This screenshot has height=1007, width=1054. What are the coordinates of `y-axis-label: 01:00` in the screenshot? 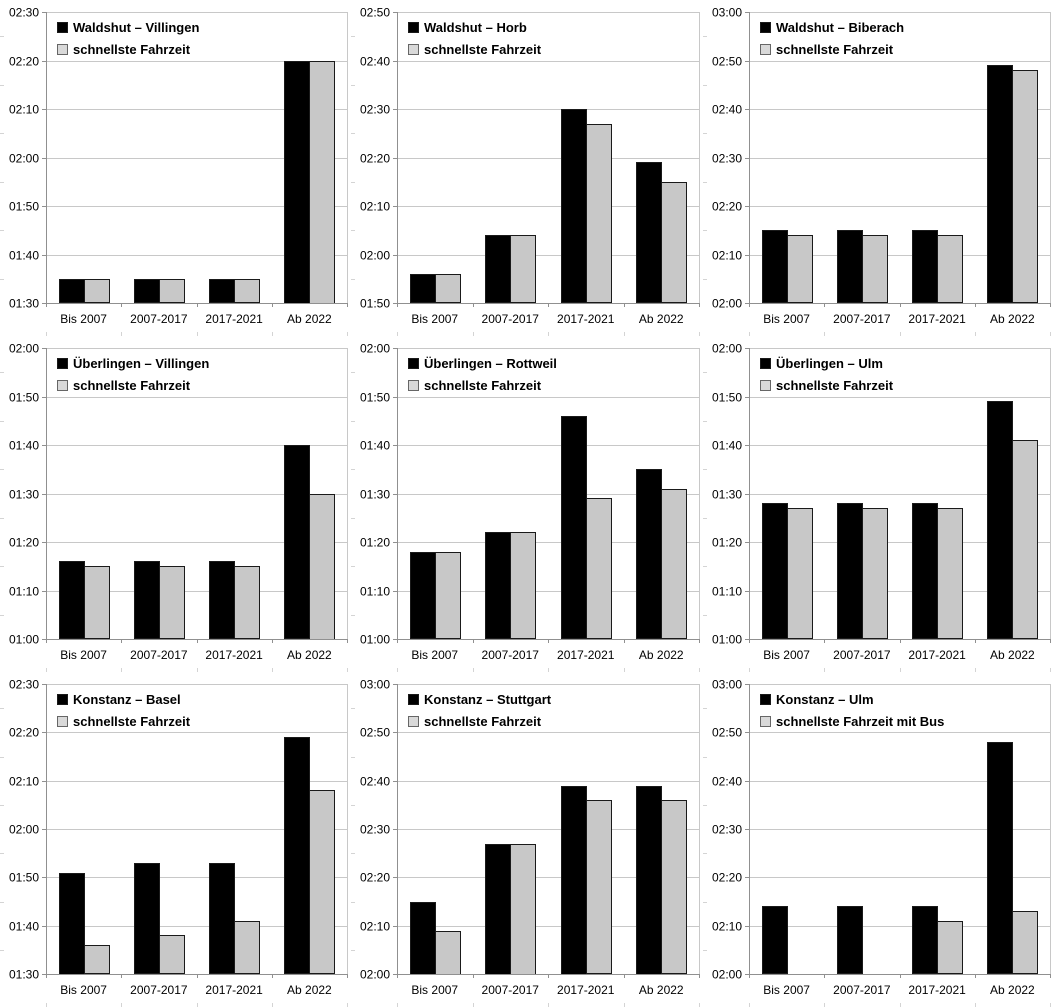 It's located at (24, 640).